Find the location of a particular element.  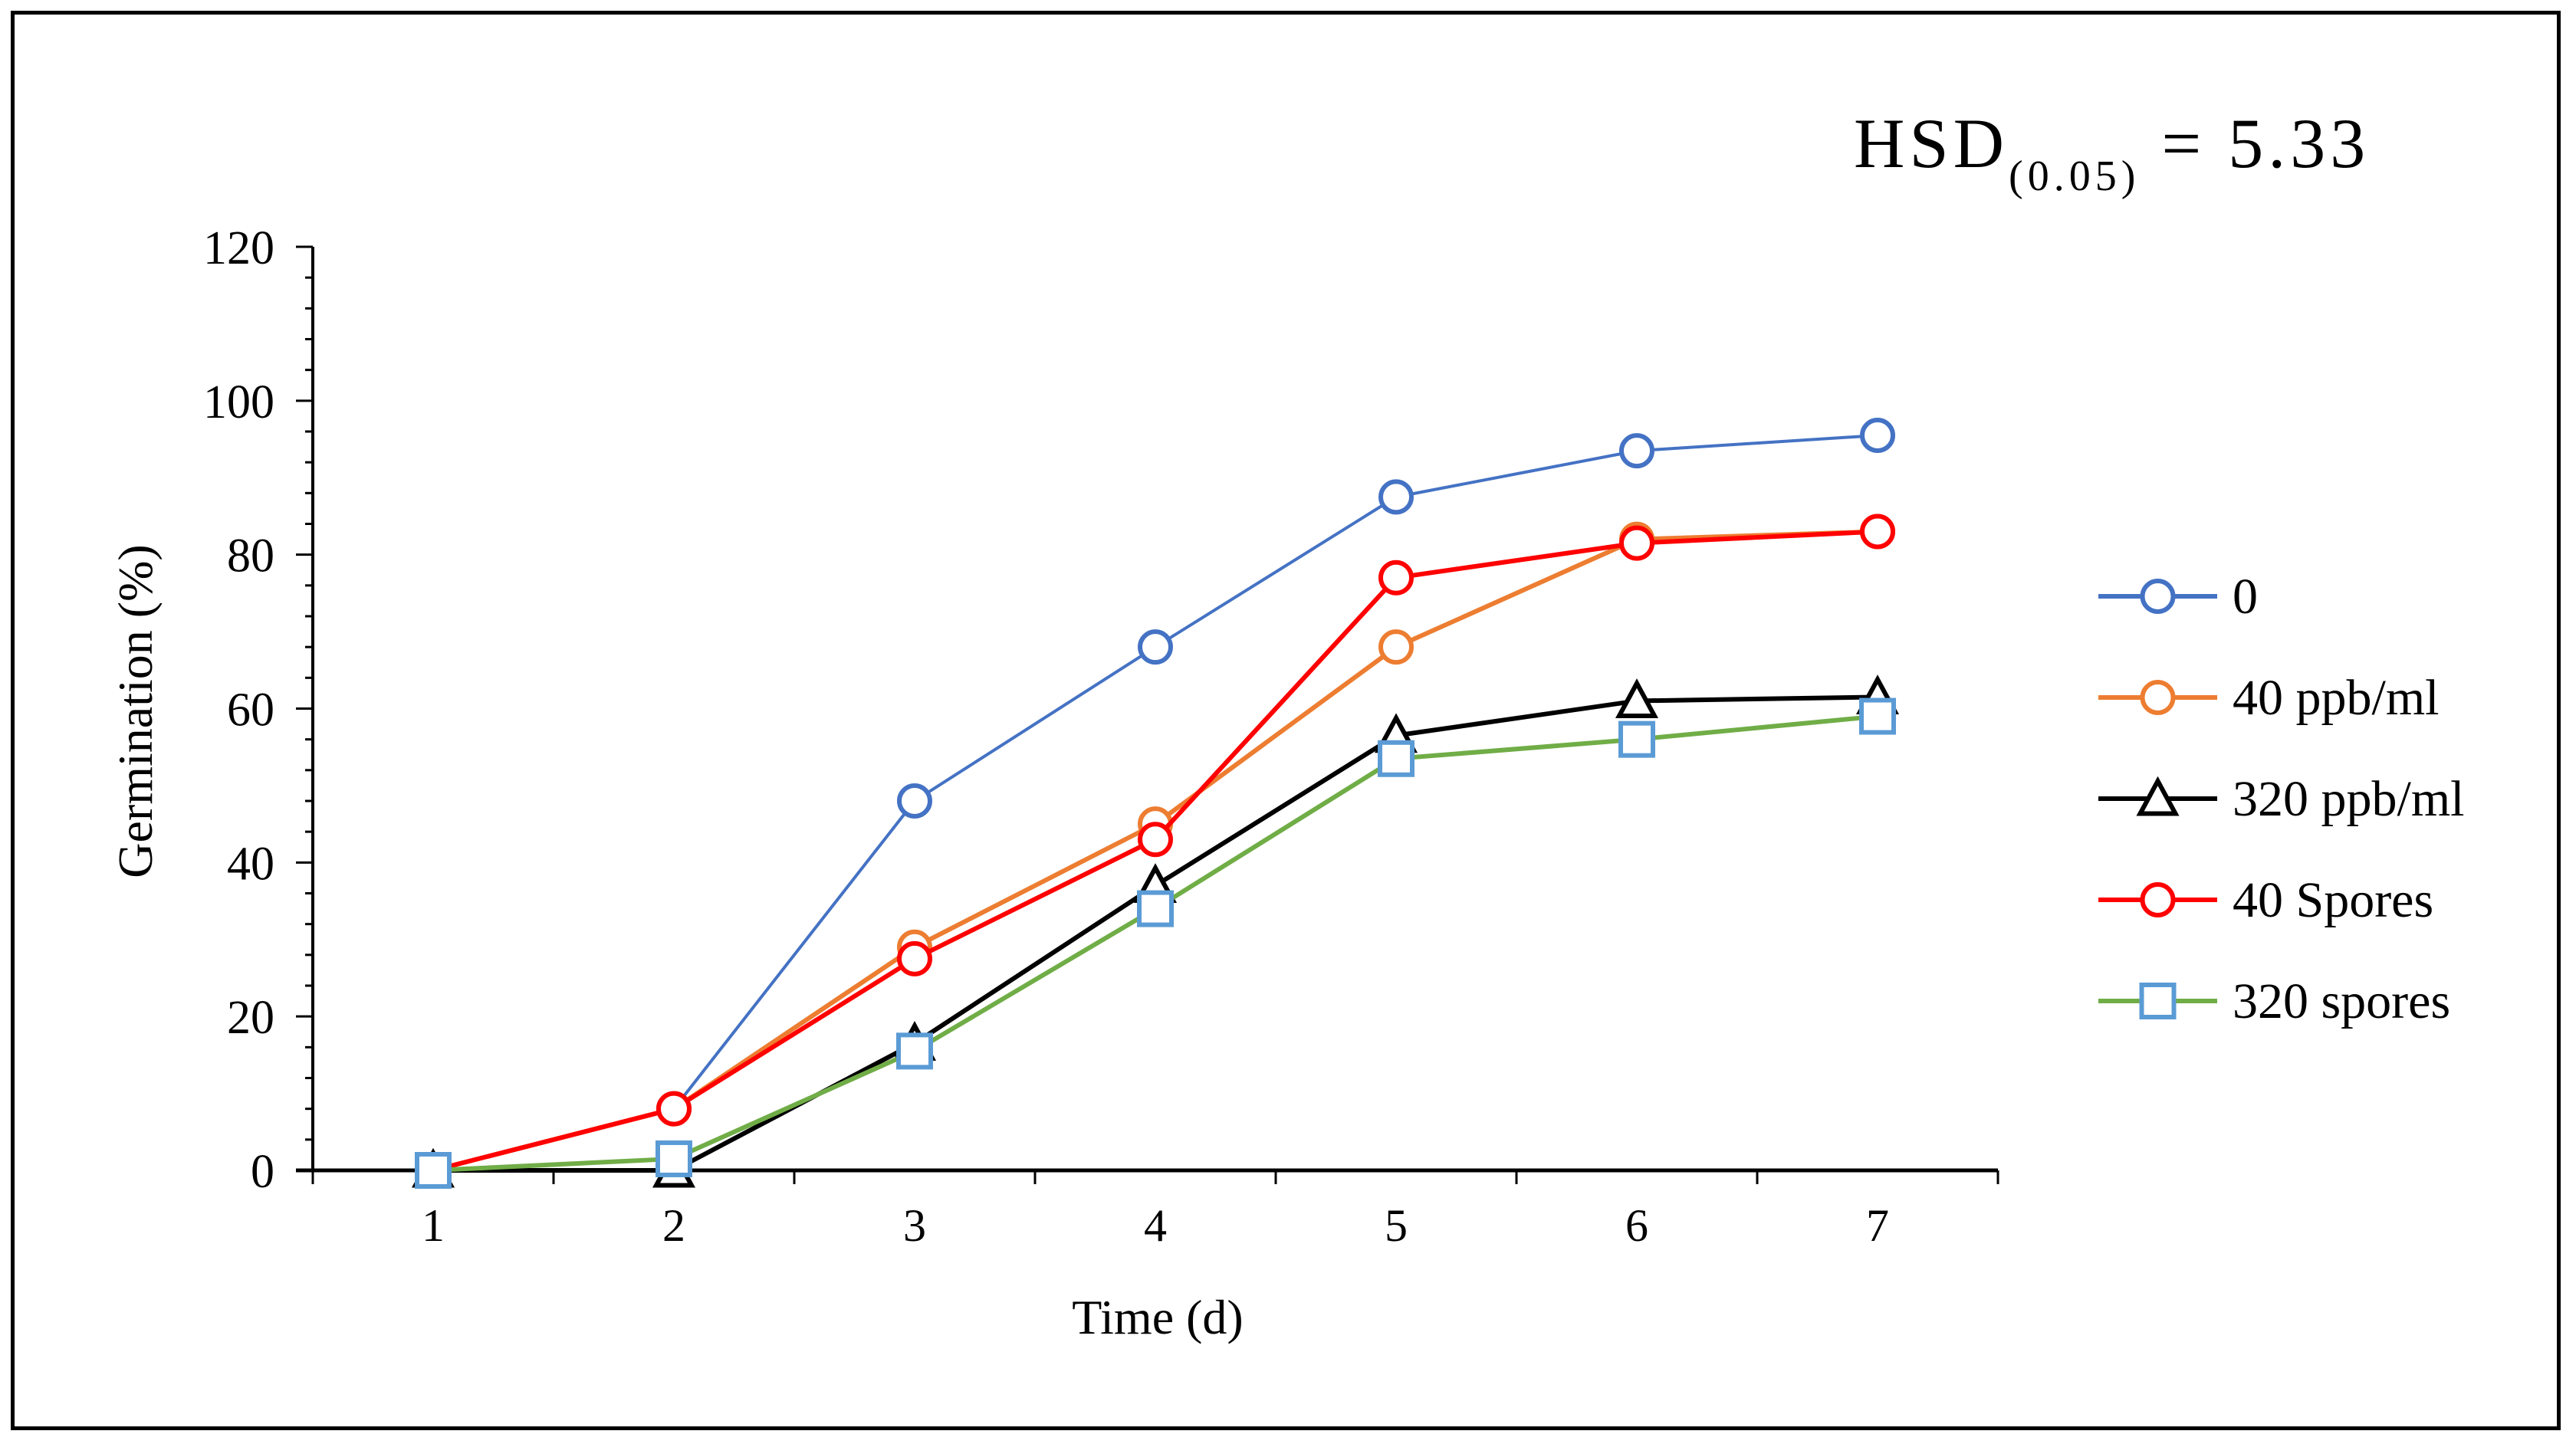

y-tick-label: 120 is located at coordinates (238, 248).